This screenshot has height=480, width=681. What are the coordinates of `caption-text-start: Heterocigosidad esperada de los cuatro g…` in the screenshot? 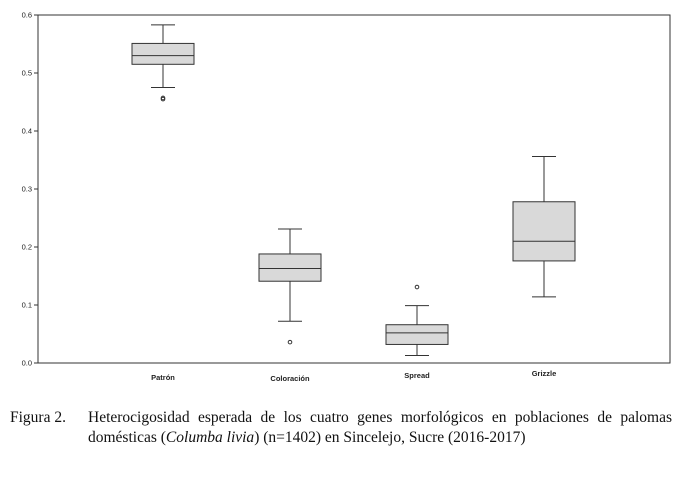 It's located at (380, 427).